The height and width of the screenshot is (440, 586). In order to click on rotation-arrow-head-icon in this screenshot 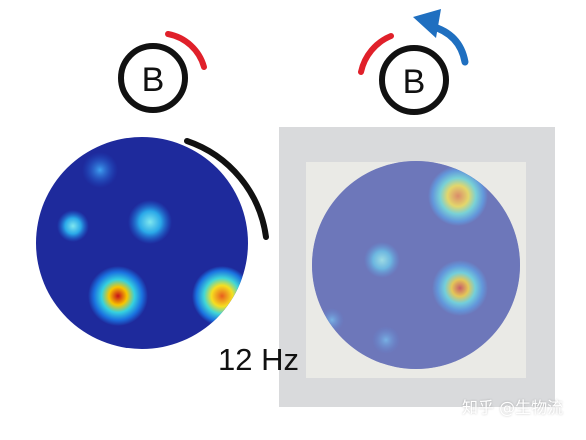, I will do `click(427, 23)`.